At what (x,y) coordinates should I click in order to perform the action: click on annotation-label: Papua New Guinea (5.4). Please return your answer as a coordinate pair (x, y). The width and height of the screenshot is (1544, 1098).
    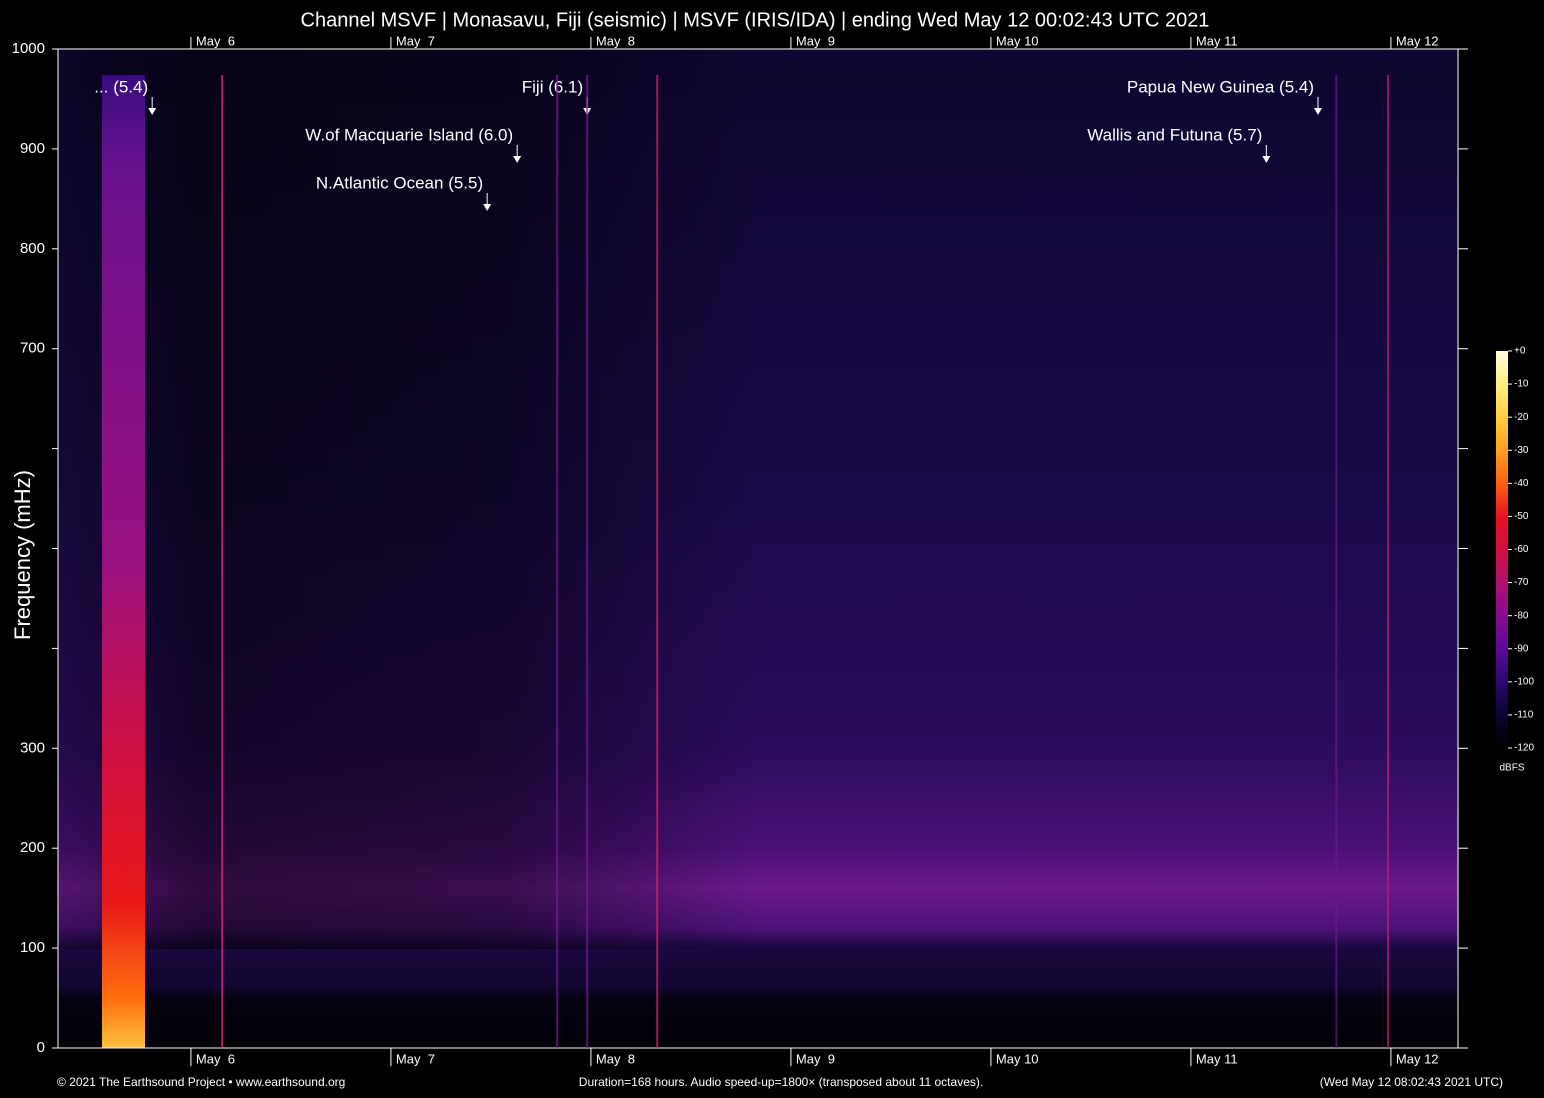
    Looking at the image, I should click on (1220, 86).